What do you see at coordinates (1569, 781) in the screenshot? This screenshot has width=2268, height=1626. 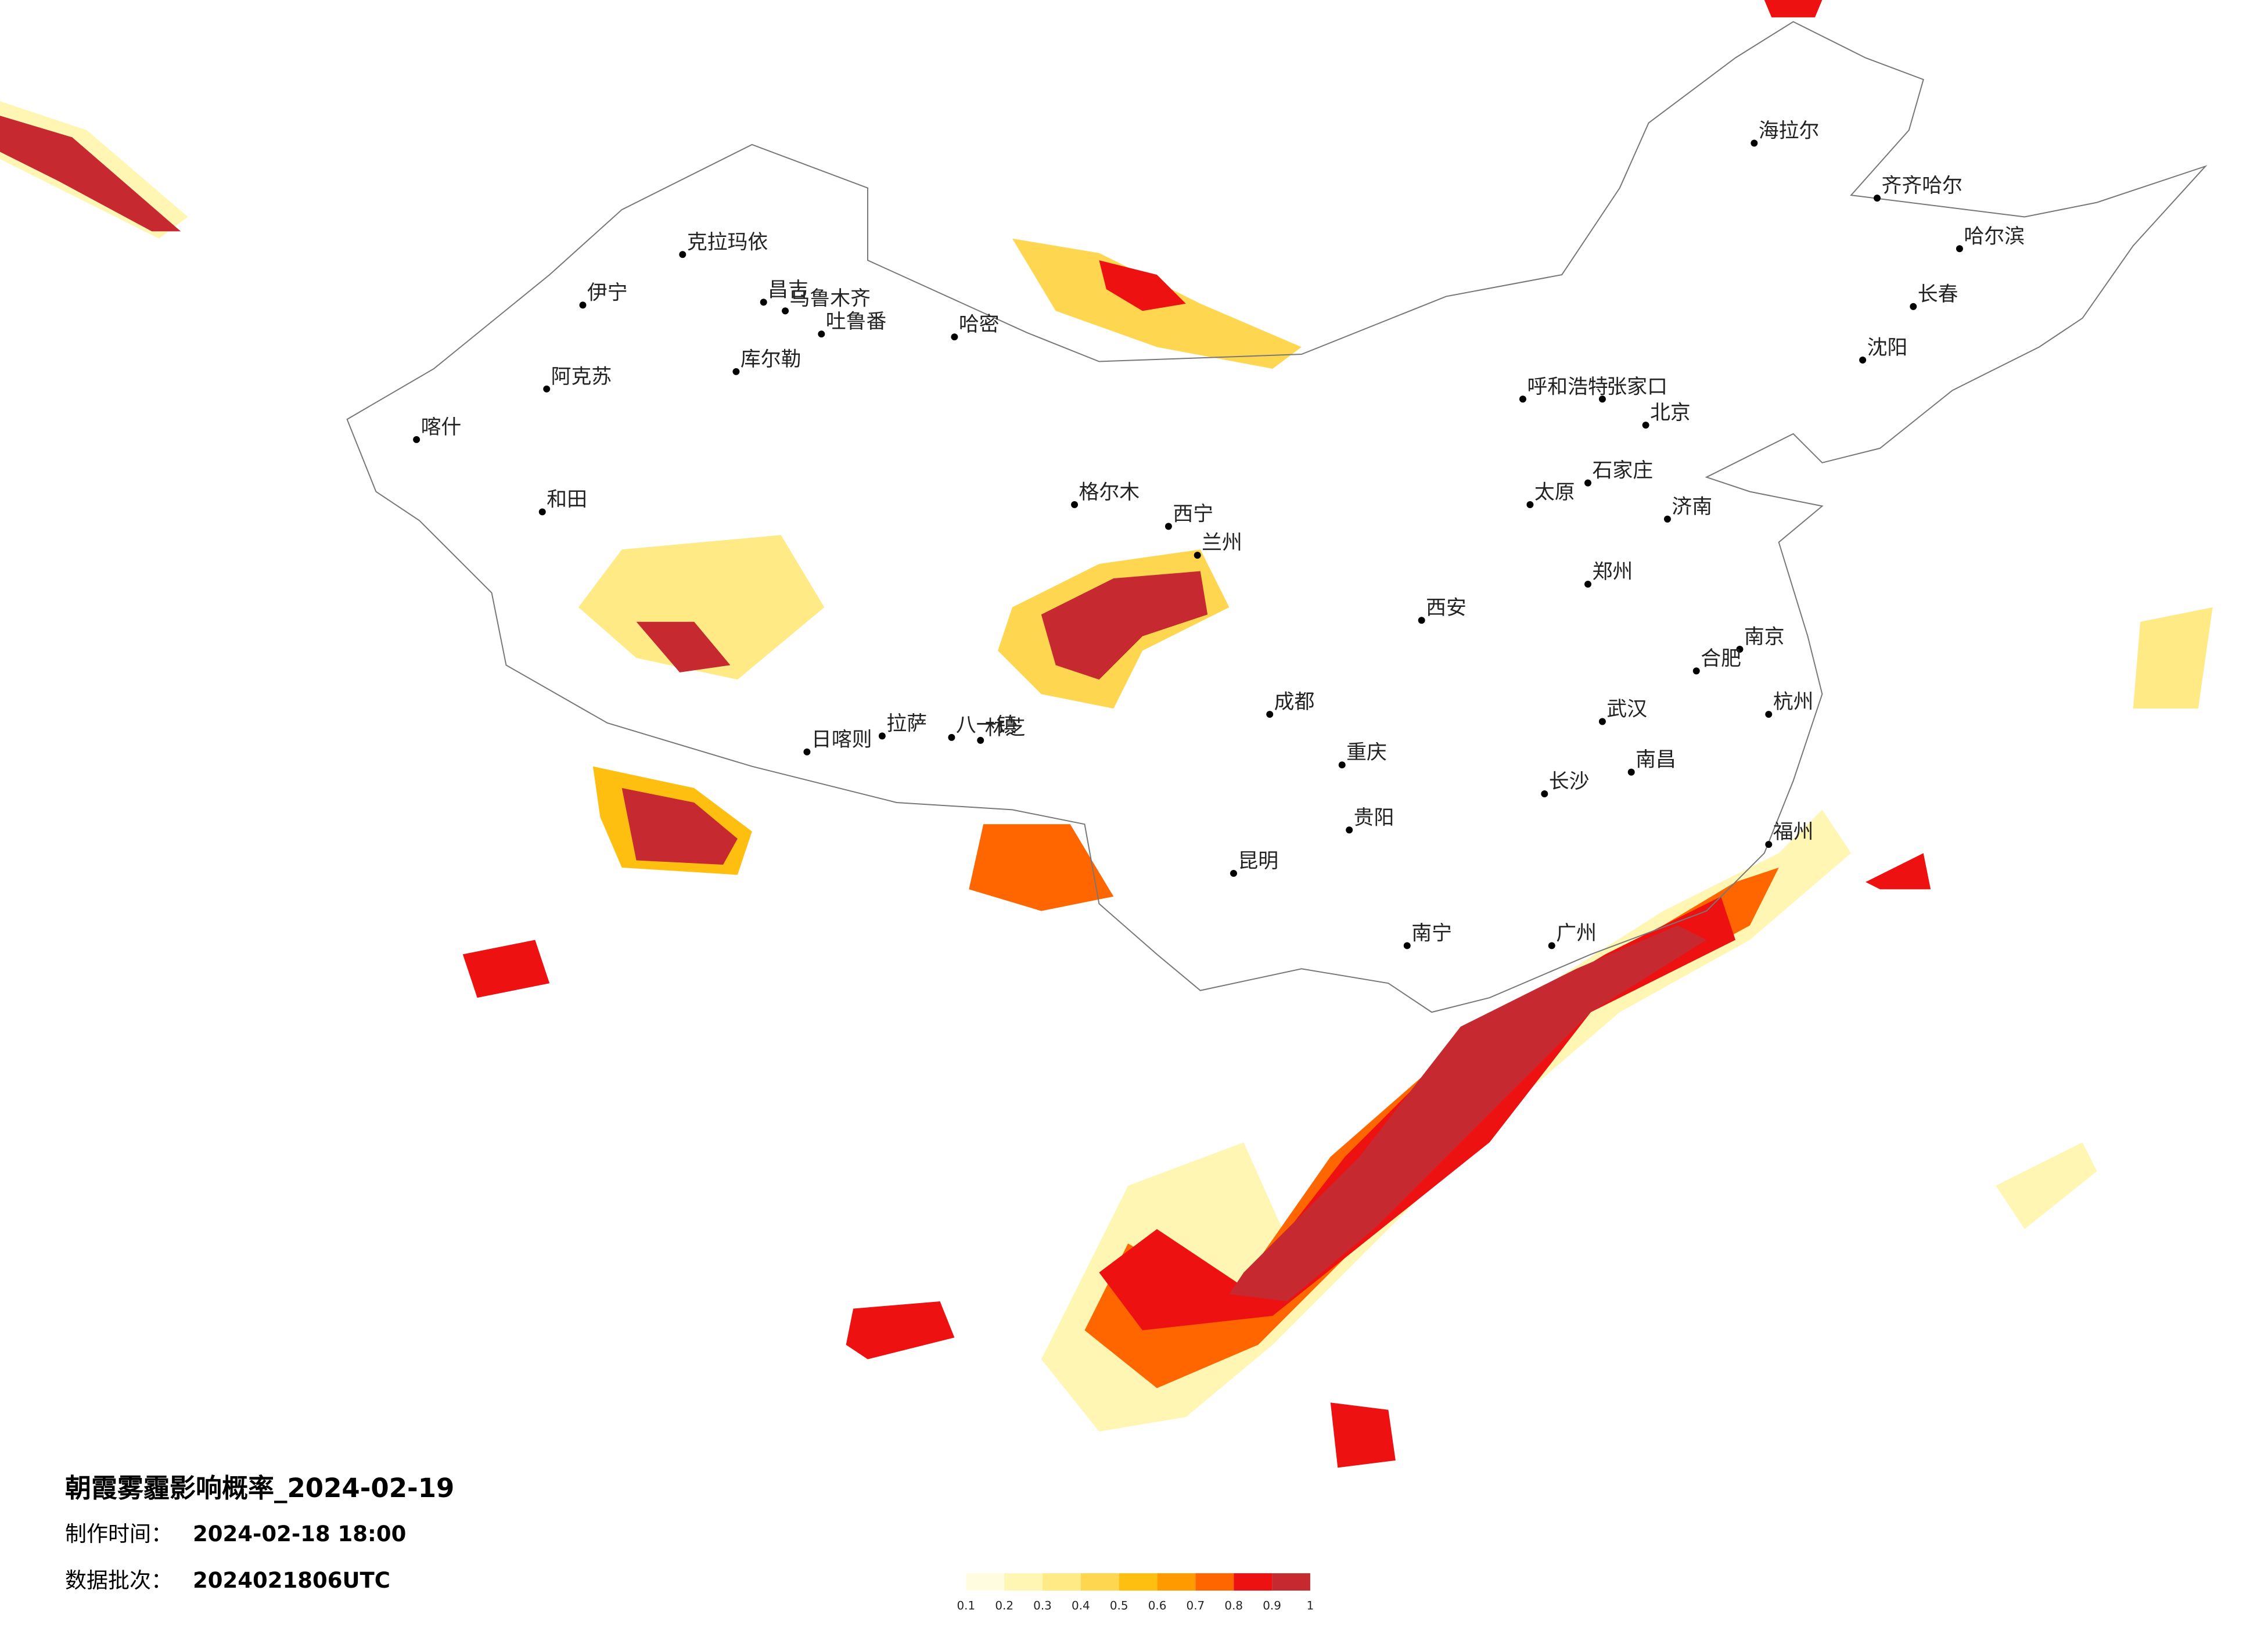 I see `city-label: 长沙` at bounding box center [1569, 781].